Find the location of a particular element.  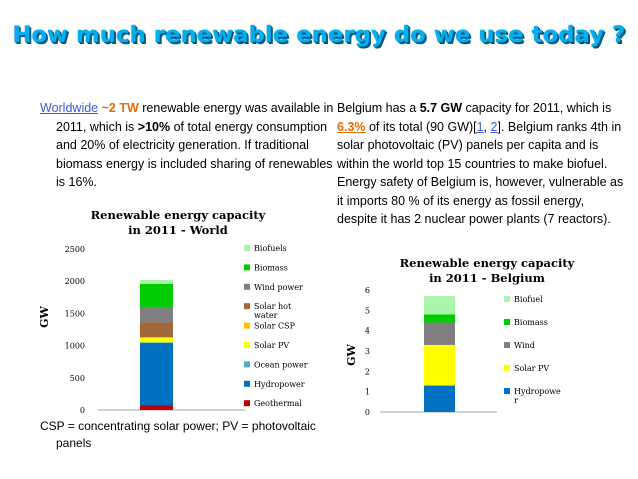

belgium-y-tick-label: 3 is located at coordinates (367, 351).